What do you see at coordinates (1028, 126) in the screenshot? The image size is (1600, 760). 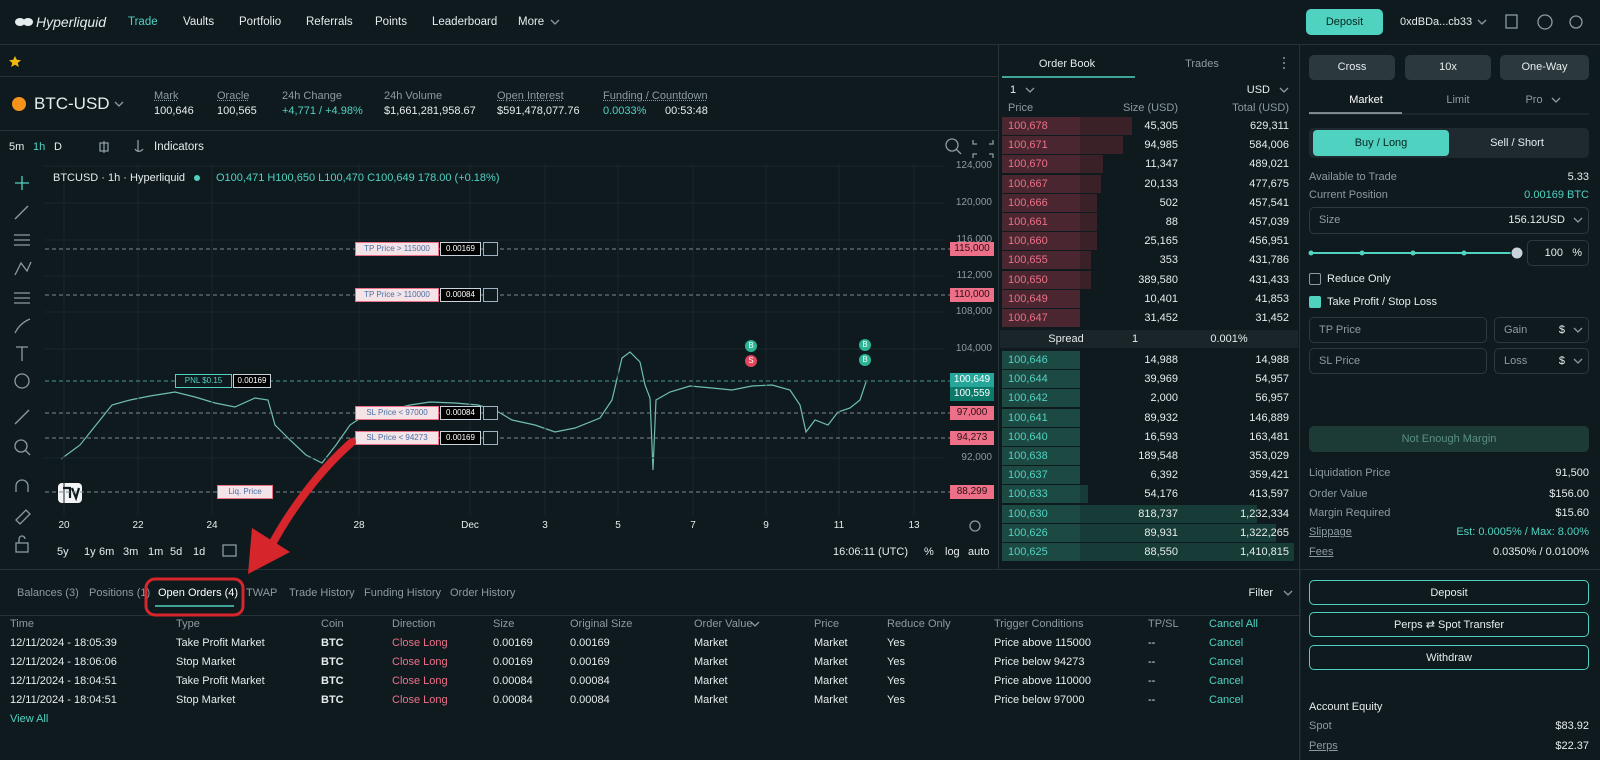 I see `ob-price: 100,678` at bounding box center [1028, 126].